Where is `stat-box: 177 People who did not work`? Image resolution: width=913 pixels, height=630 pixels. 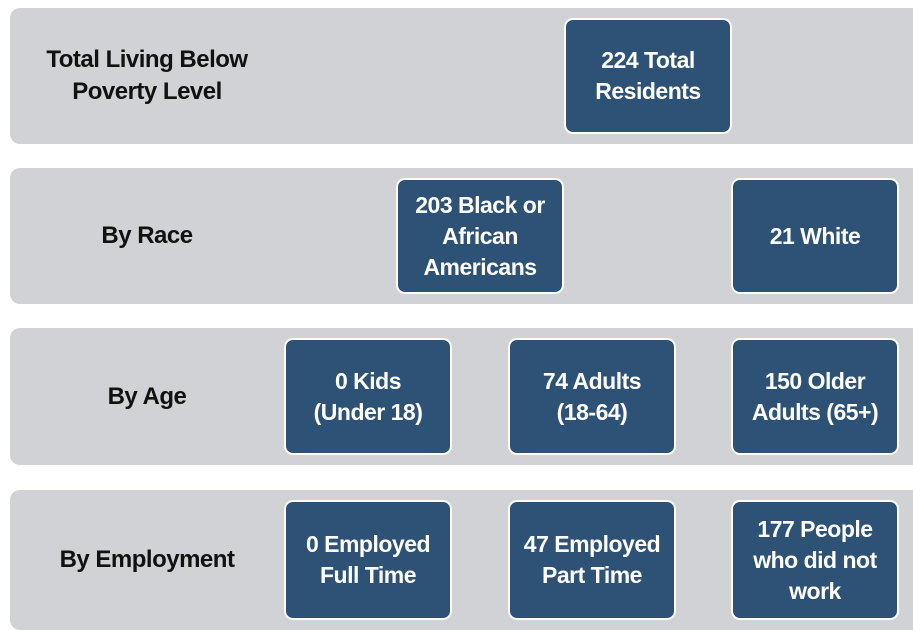 stat-box: 177 People who did not work is located at coordinates (815, 560).